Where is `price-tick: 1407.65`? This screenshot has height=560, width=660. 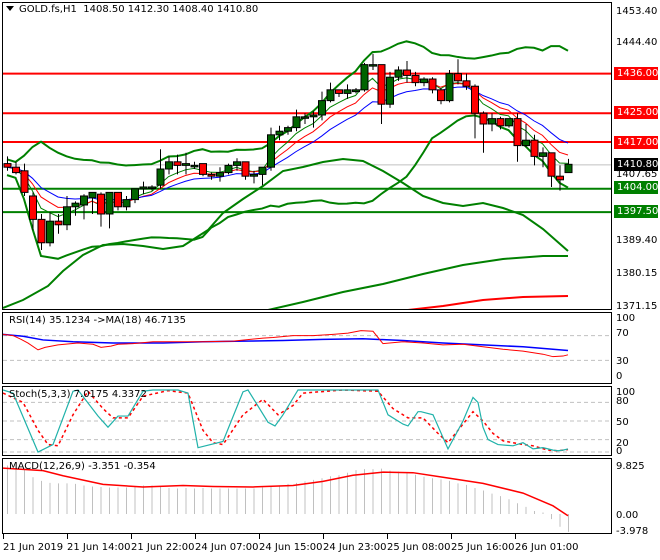 price-tick: 1407.65 is located at coordinates (637, 174).